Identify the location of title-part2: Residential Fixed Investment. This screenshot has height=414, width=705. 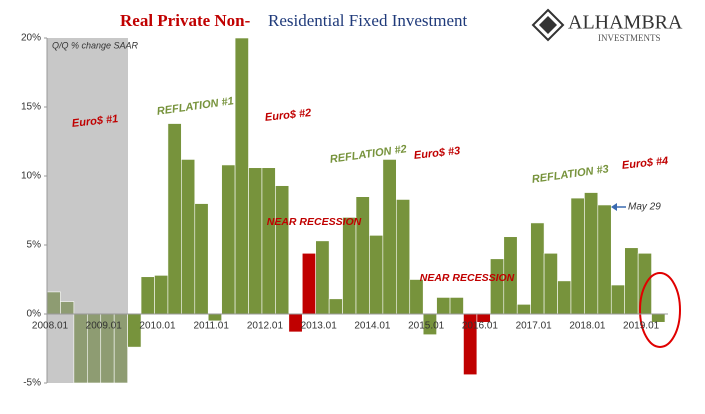
(368, 20).